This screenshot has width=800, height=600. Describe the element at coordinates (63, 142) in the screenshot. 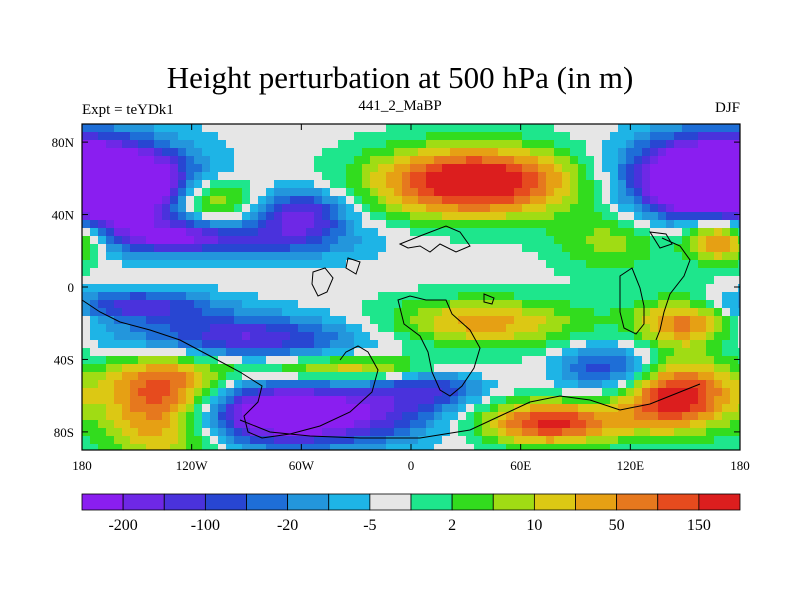

I see `y-tick-label: 80N` at that location.